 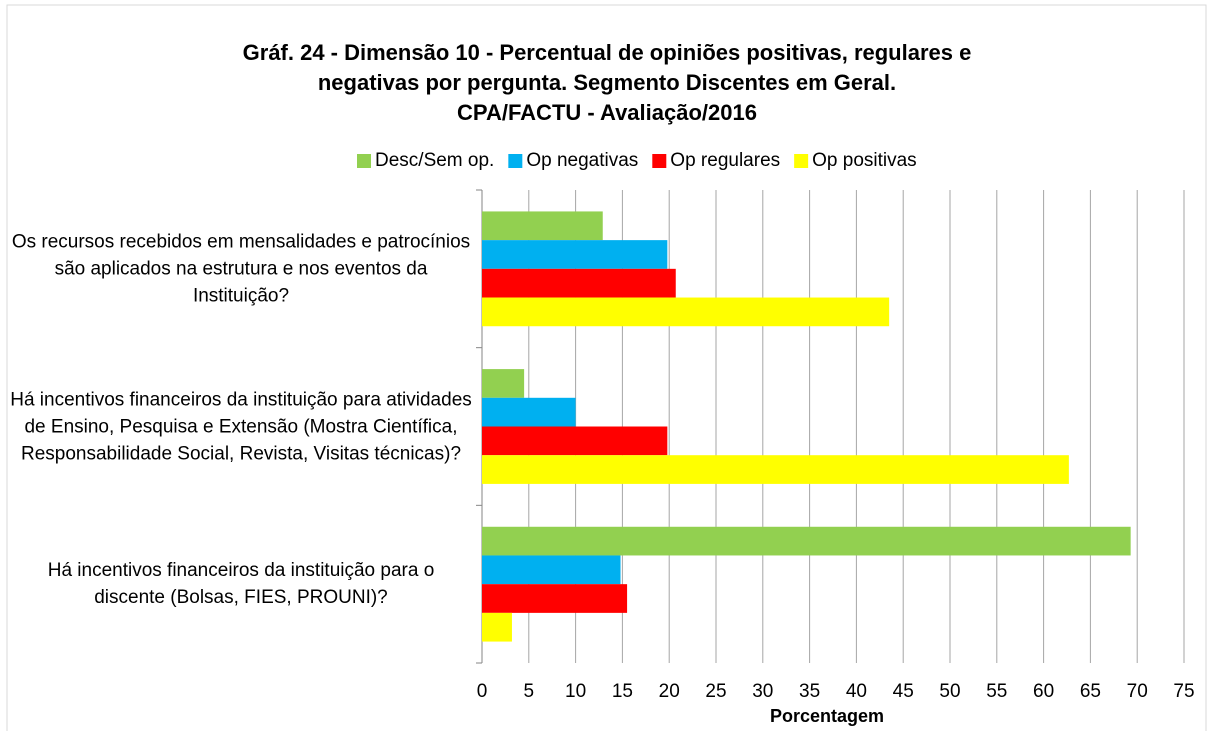 I want to click on x-tick-label: 30, so click(x=762, y=691).